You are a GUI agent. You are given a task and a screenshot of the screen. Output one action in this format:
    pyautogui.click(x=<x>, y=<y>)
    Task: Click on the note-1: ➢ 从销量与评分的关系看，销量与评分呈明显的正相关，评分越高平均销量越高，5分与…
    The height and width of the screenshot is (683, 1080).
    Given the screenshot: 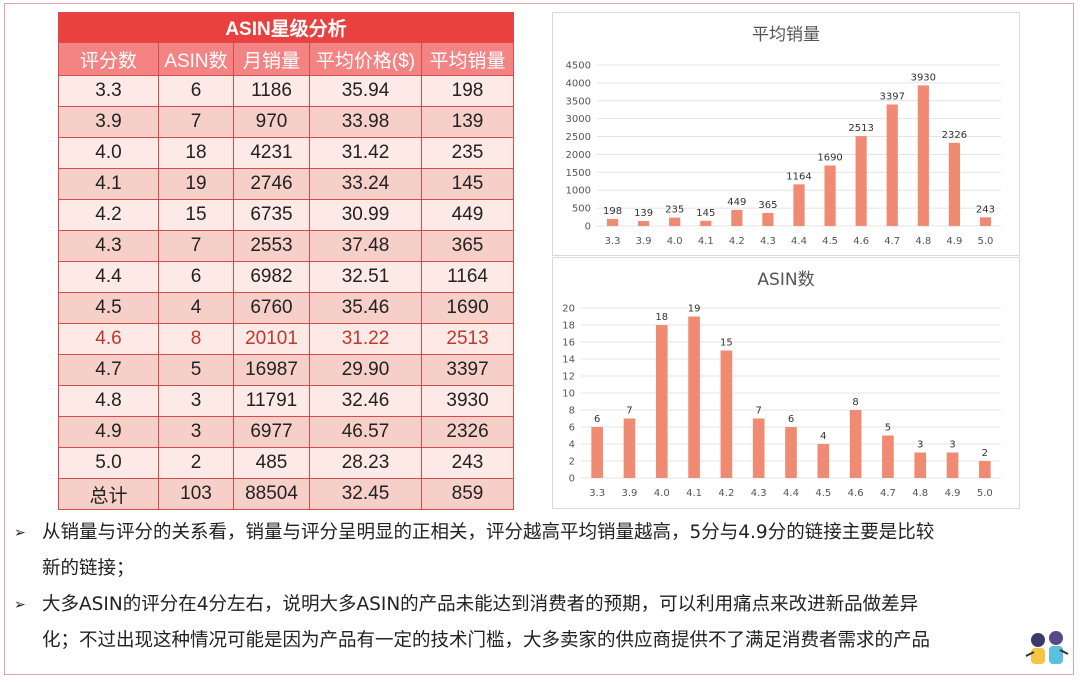 What is the action you would take?
    pyautogui.click(x=534, y=551)
    